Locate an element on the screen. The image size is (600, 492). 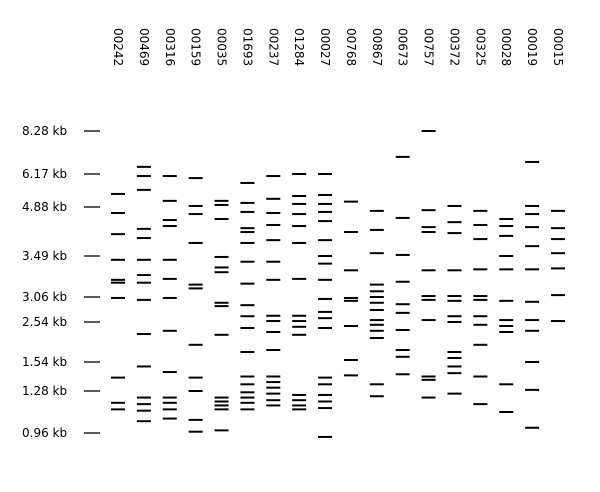
lane-label: 00673 is located at coordinates (403, 47).